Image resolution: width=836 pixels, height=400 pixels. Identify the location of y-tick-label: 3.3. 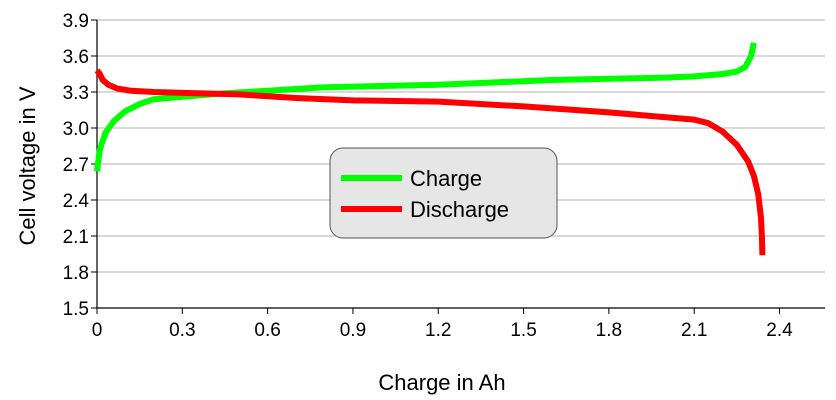
(76, 93).